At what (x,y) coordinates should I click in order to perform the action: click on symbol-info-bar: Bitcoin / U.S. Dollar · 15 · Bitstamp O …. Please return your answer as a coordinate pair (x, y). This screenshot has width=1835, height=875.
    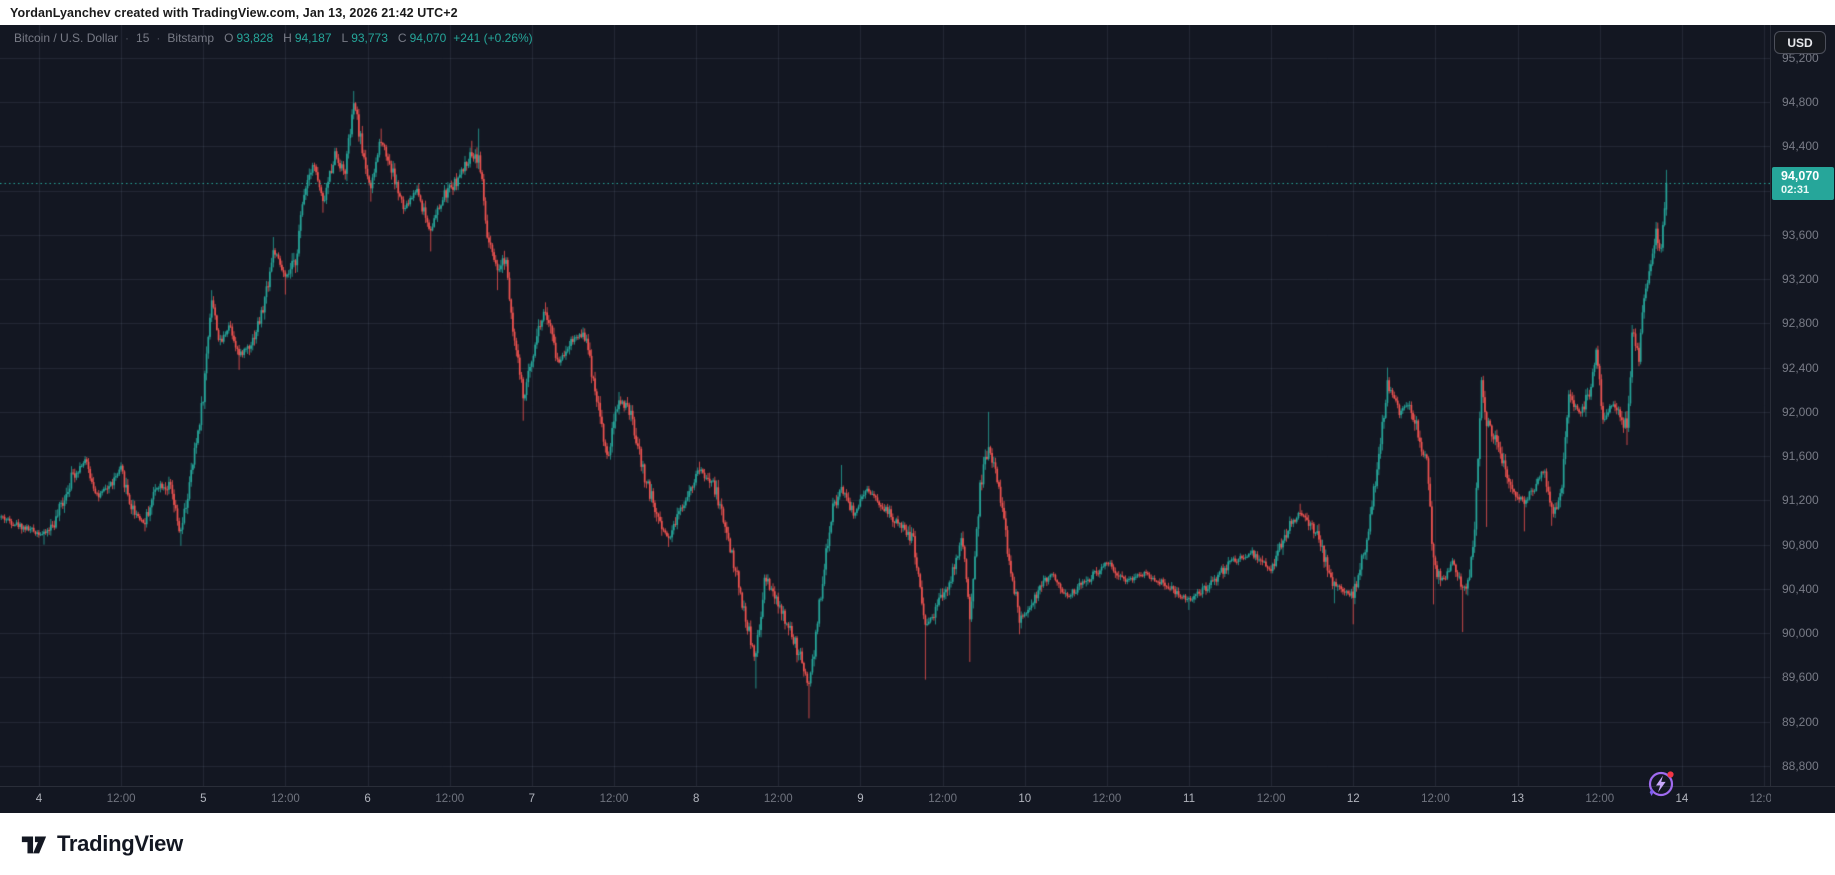
    Looking at the image, I should click on (273, 38).